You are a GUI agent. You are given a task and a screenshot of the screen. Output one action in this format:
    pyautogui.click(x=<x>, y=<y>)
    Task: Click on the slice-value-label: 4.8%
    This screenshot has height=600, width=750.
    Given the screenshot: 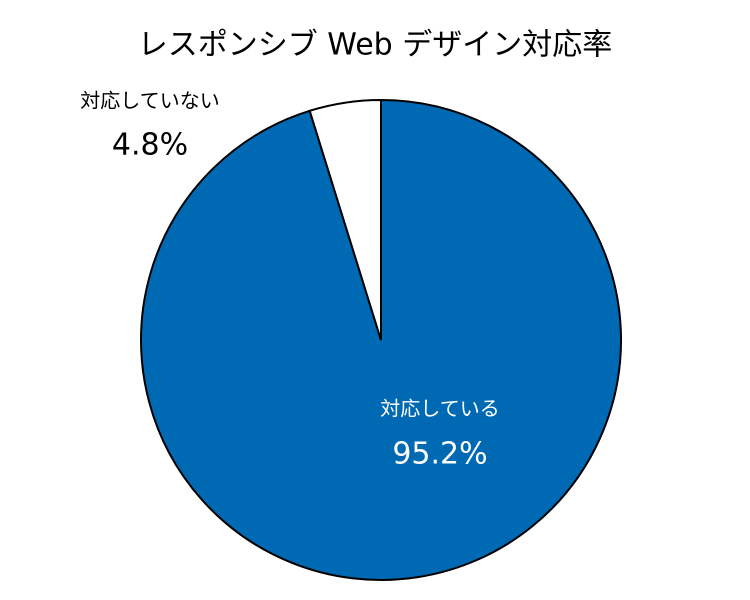 What is the action you would take?
    pyautogui.click(x=150, y=145)
    